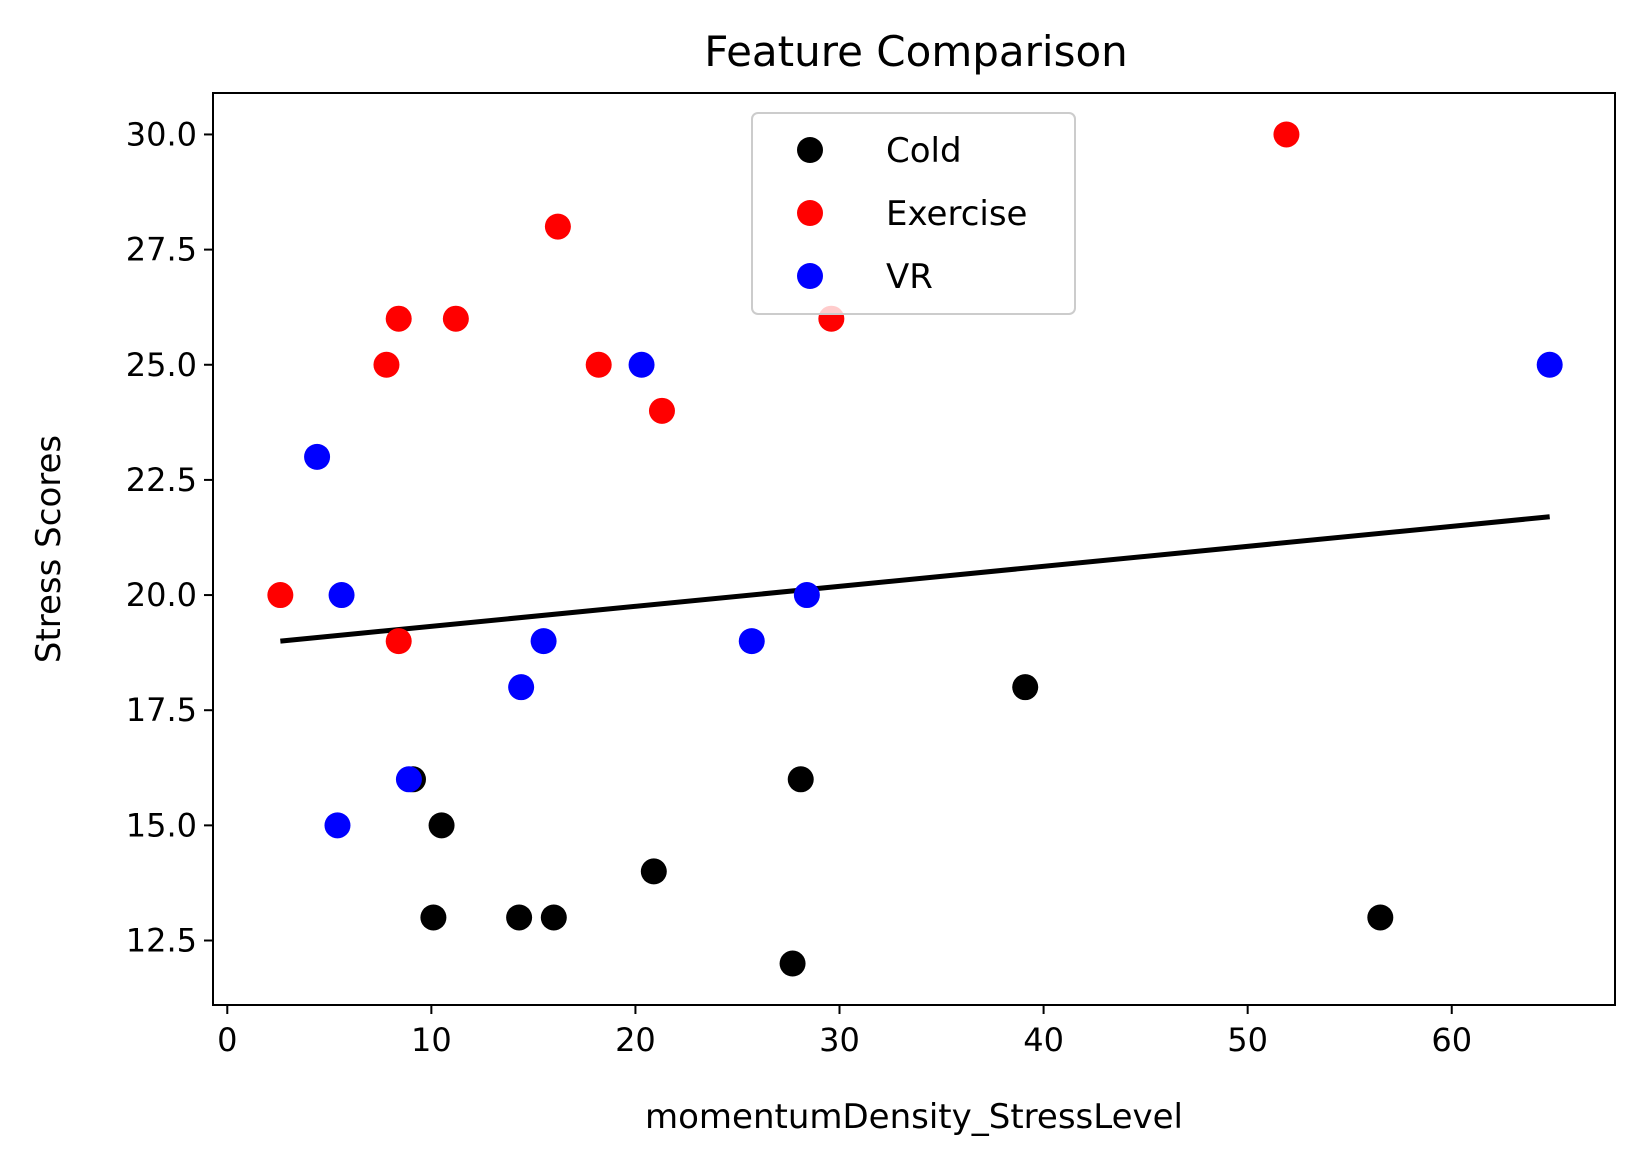  I want to click on legend-label-exercise: Exercise, so click(956, 214).